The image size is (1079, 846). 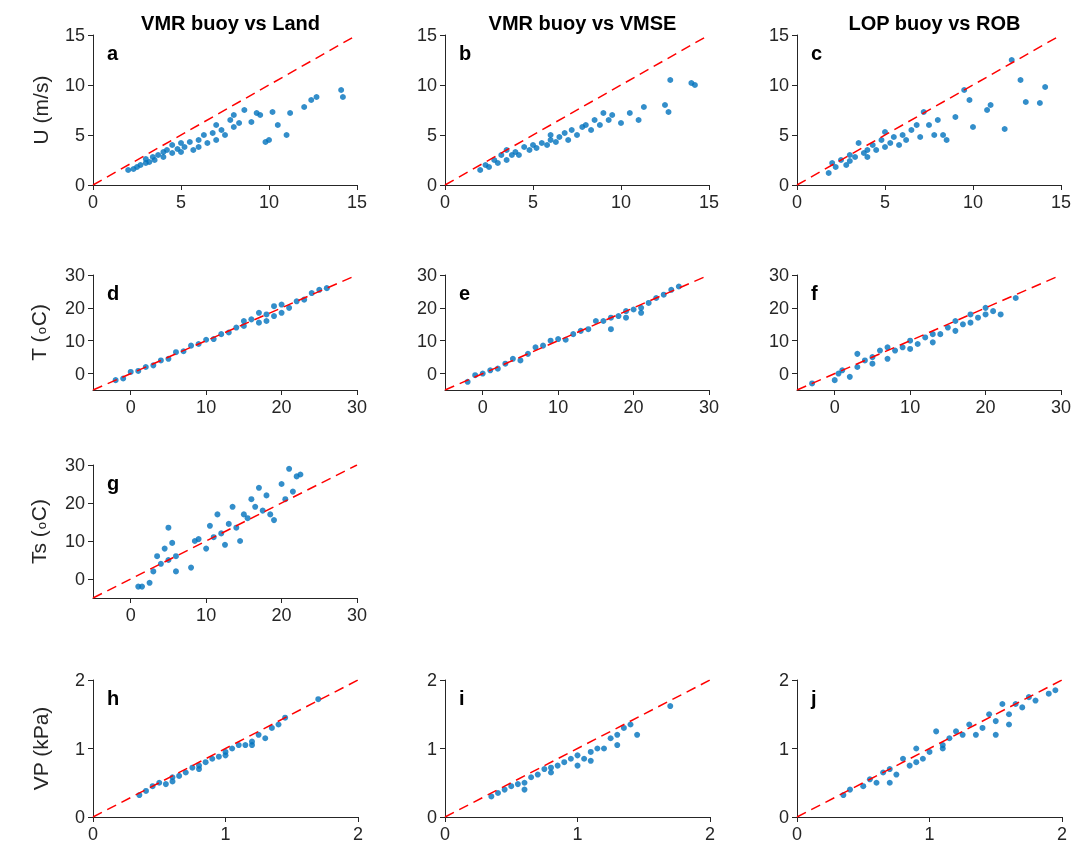 I want to click on y-tick-label: 20, so click(x=778, y=307).